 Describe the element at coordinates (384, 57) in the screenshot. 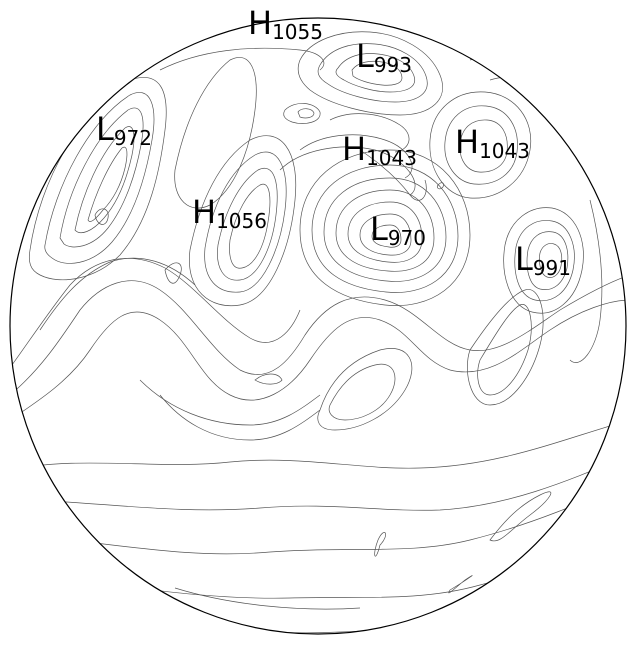

I see `pressure-label-low: L993` at that location.